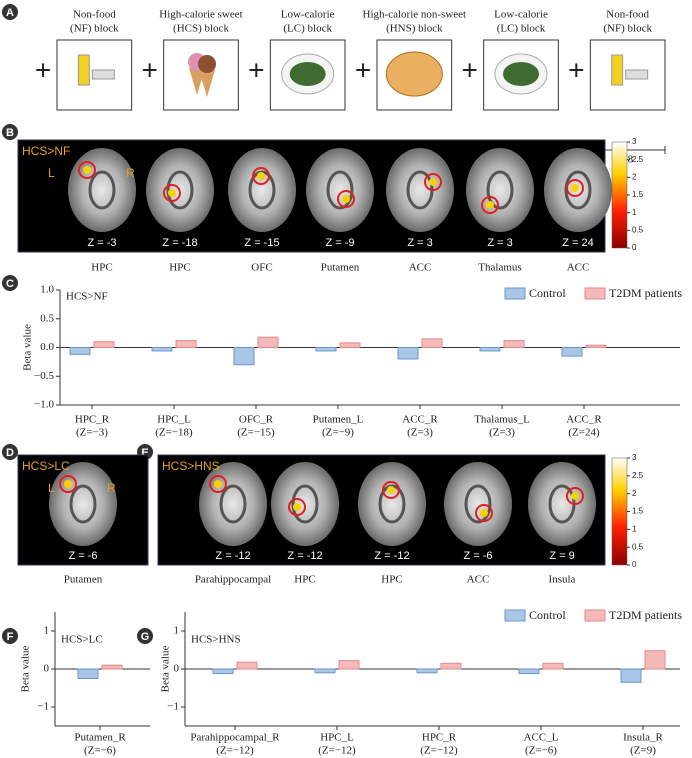 The height and width of the screenshot is (758, 692). I want to click on x-tick-label: ACC_L, so click(541, 738).